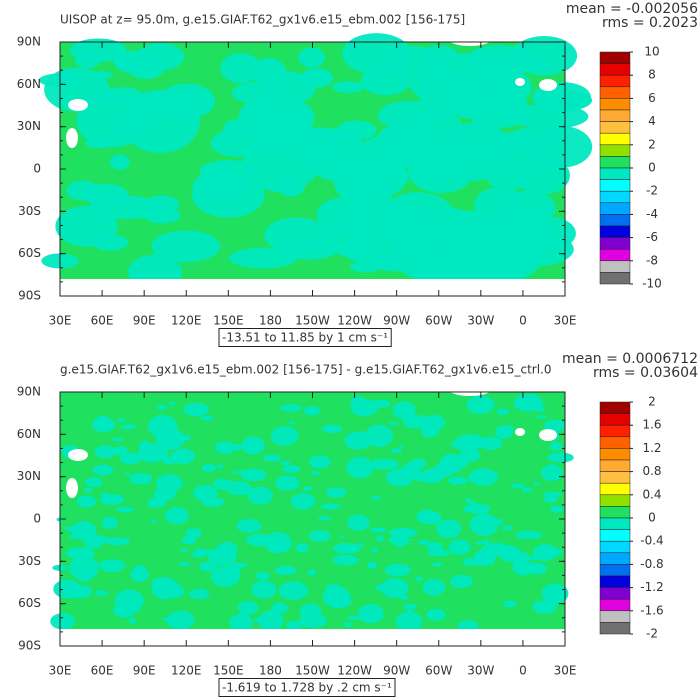  I want to click on lat-label: 30N, so click(29, 126).